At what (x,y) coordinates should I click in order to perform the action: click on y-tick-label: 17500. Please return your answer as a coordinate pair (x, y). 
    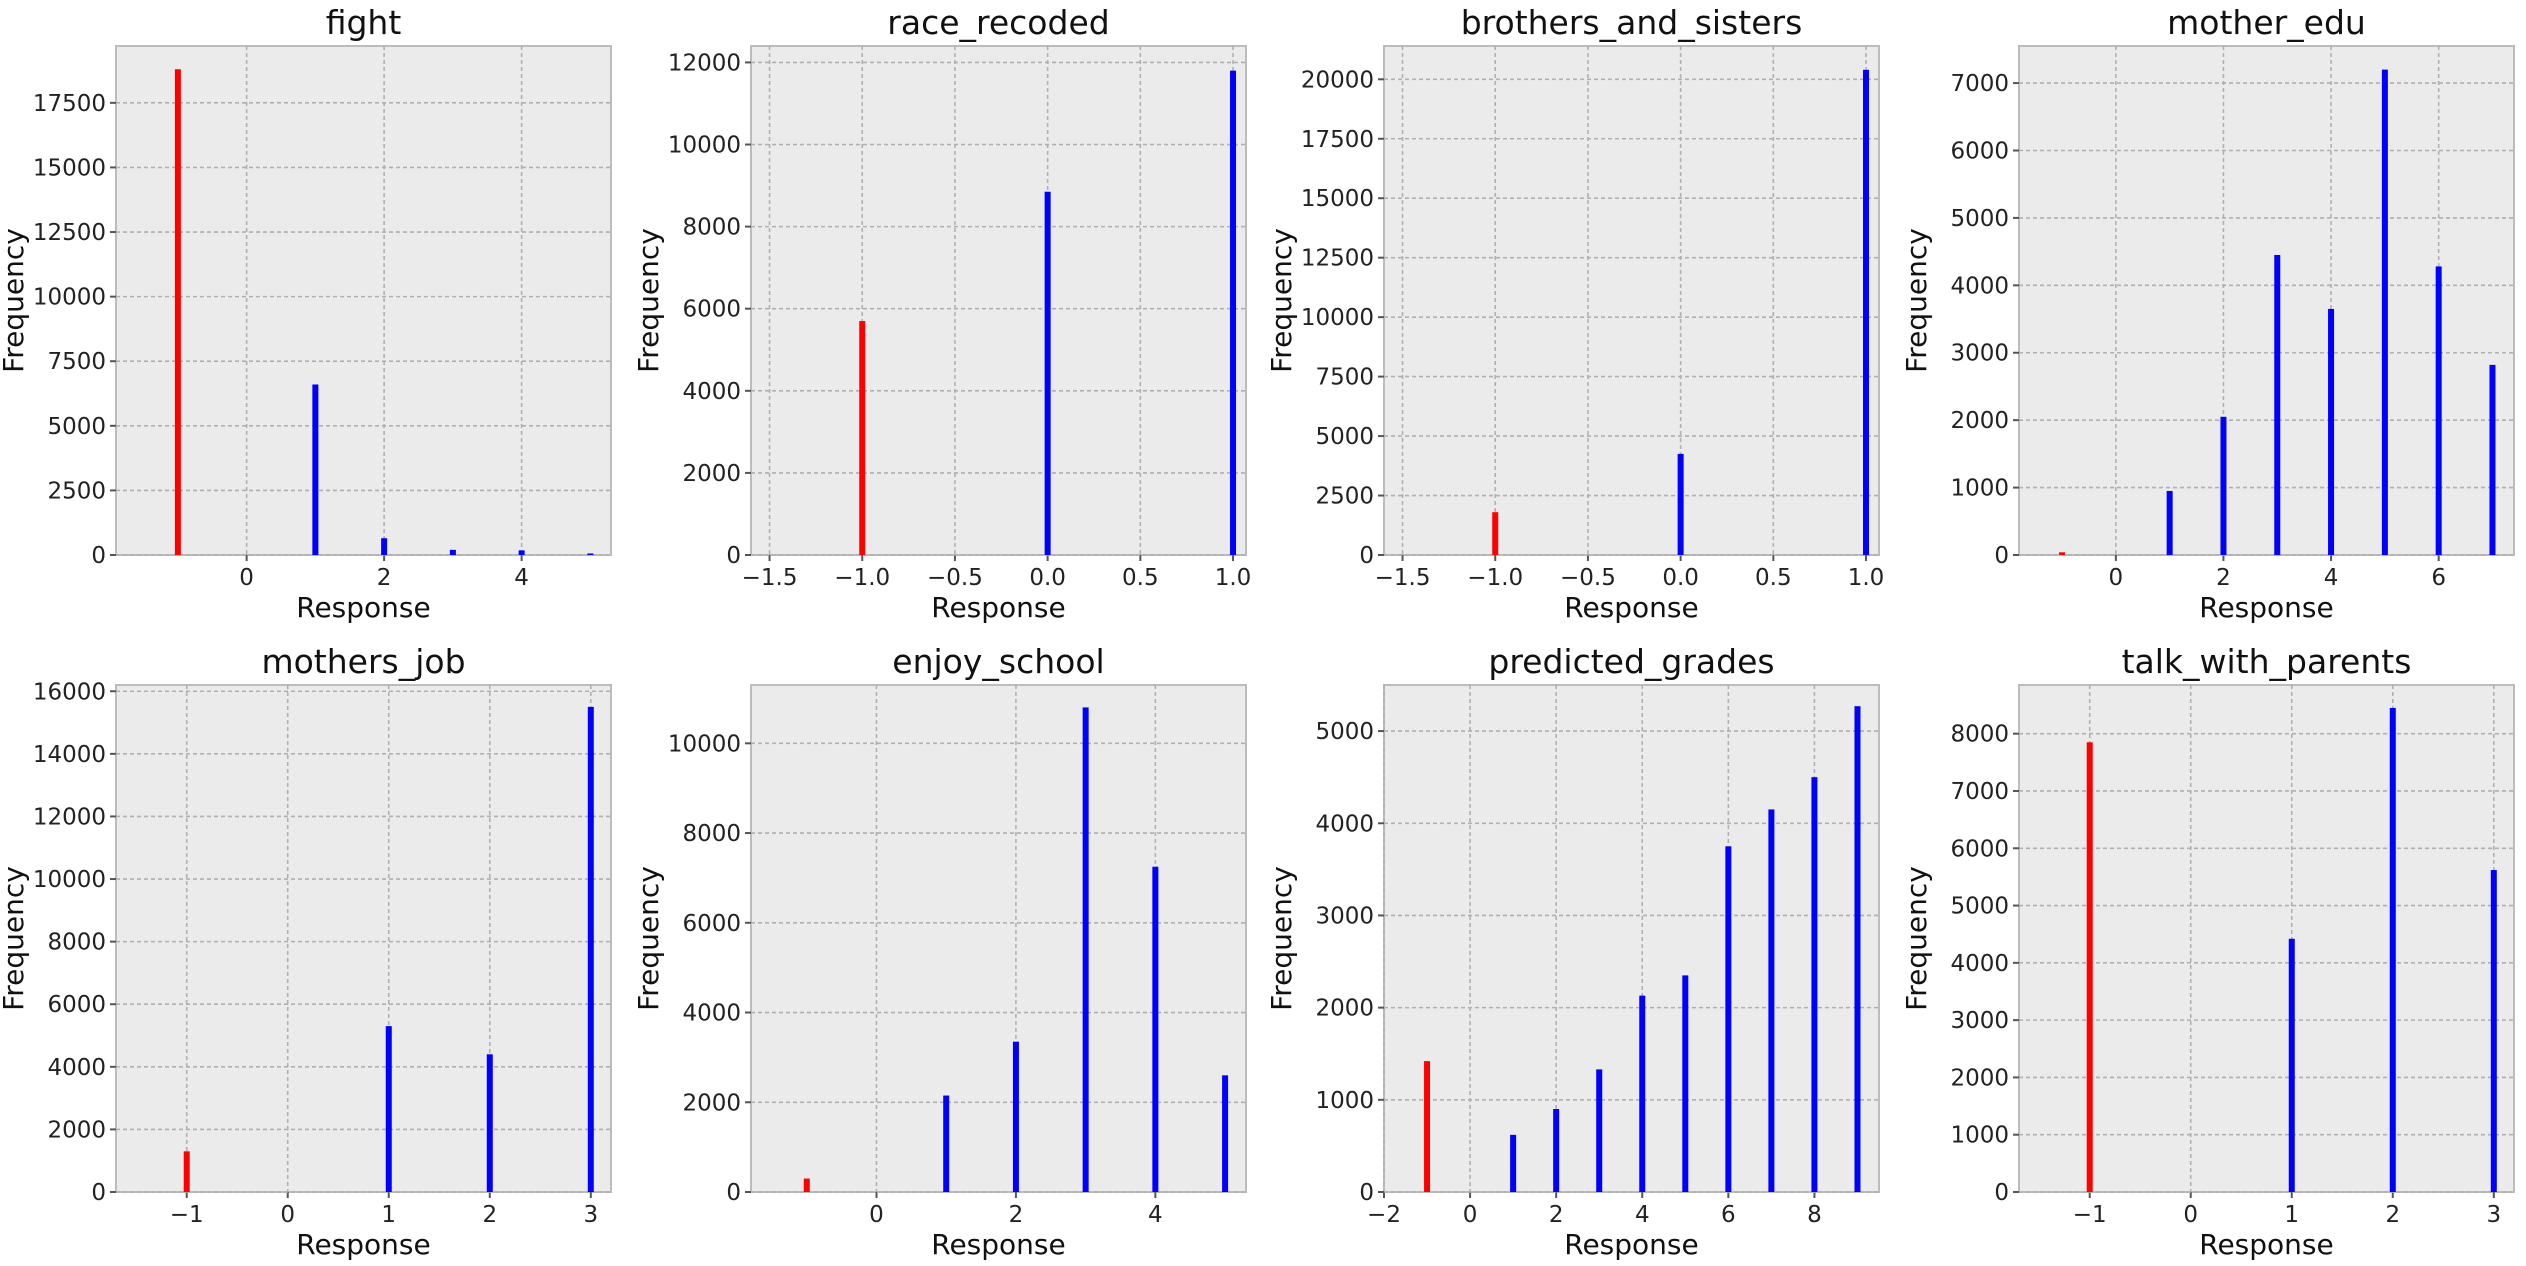
    Looking at the image, I should click on (1337, 140).